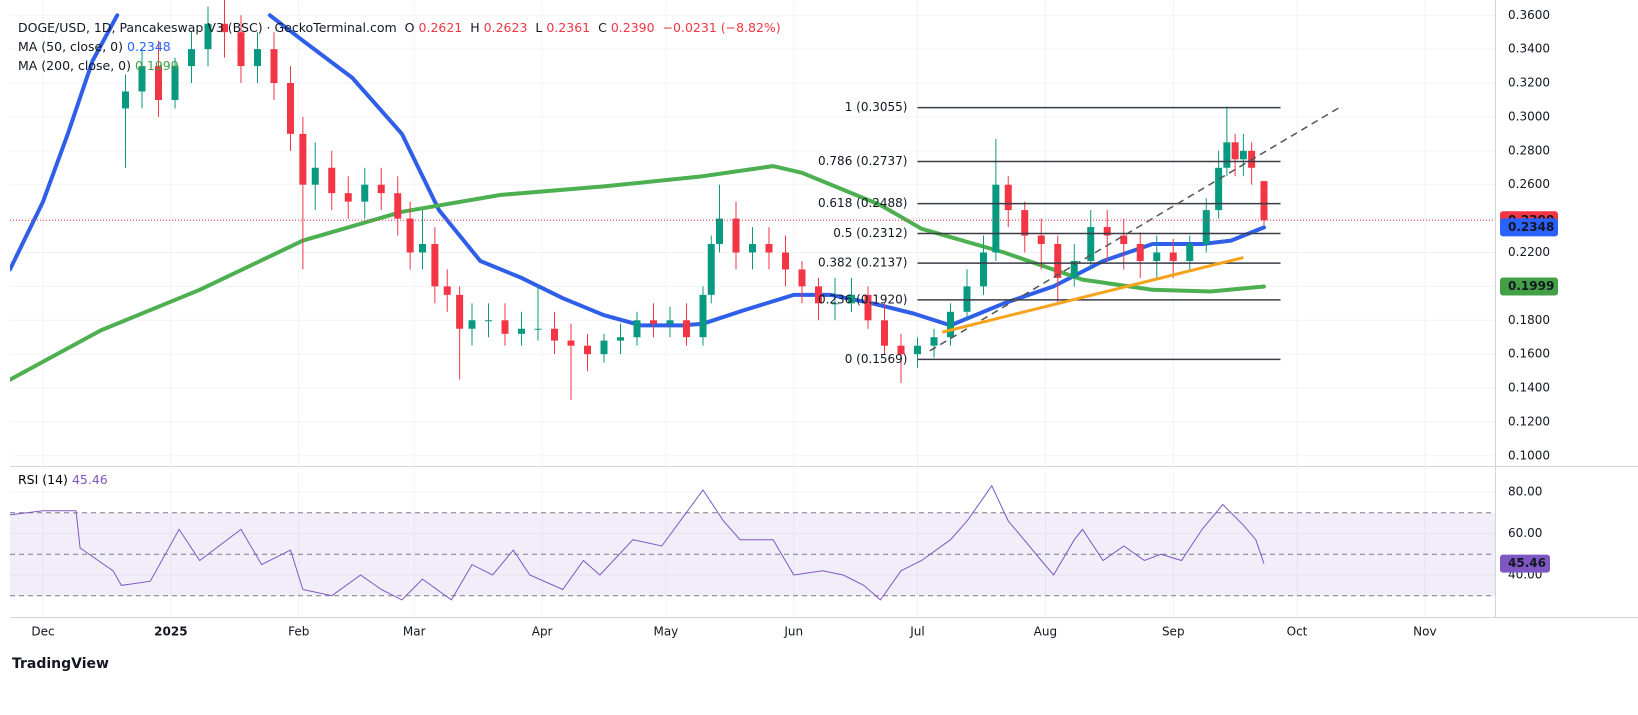  Describe the element at coordinates (876, 359) in the screenshot. I see `fib-label: 0 (0.1569)` at that location.